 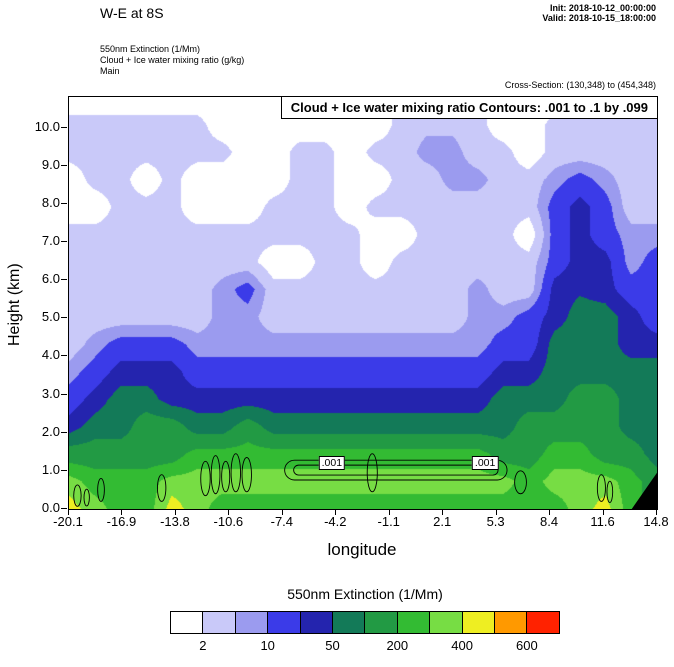 I want to click on product-line-grid: Main, so click(x=110, y=71).